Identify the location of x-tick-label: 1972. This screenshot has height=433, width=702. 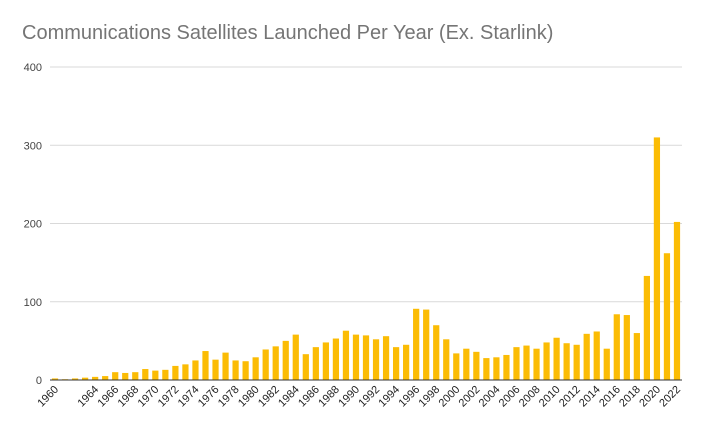
(169, 397).